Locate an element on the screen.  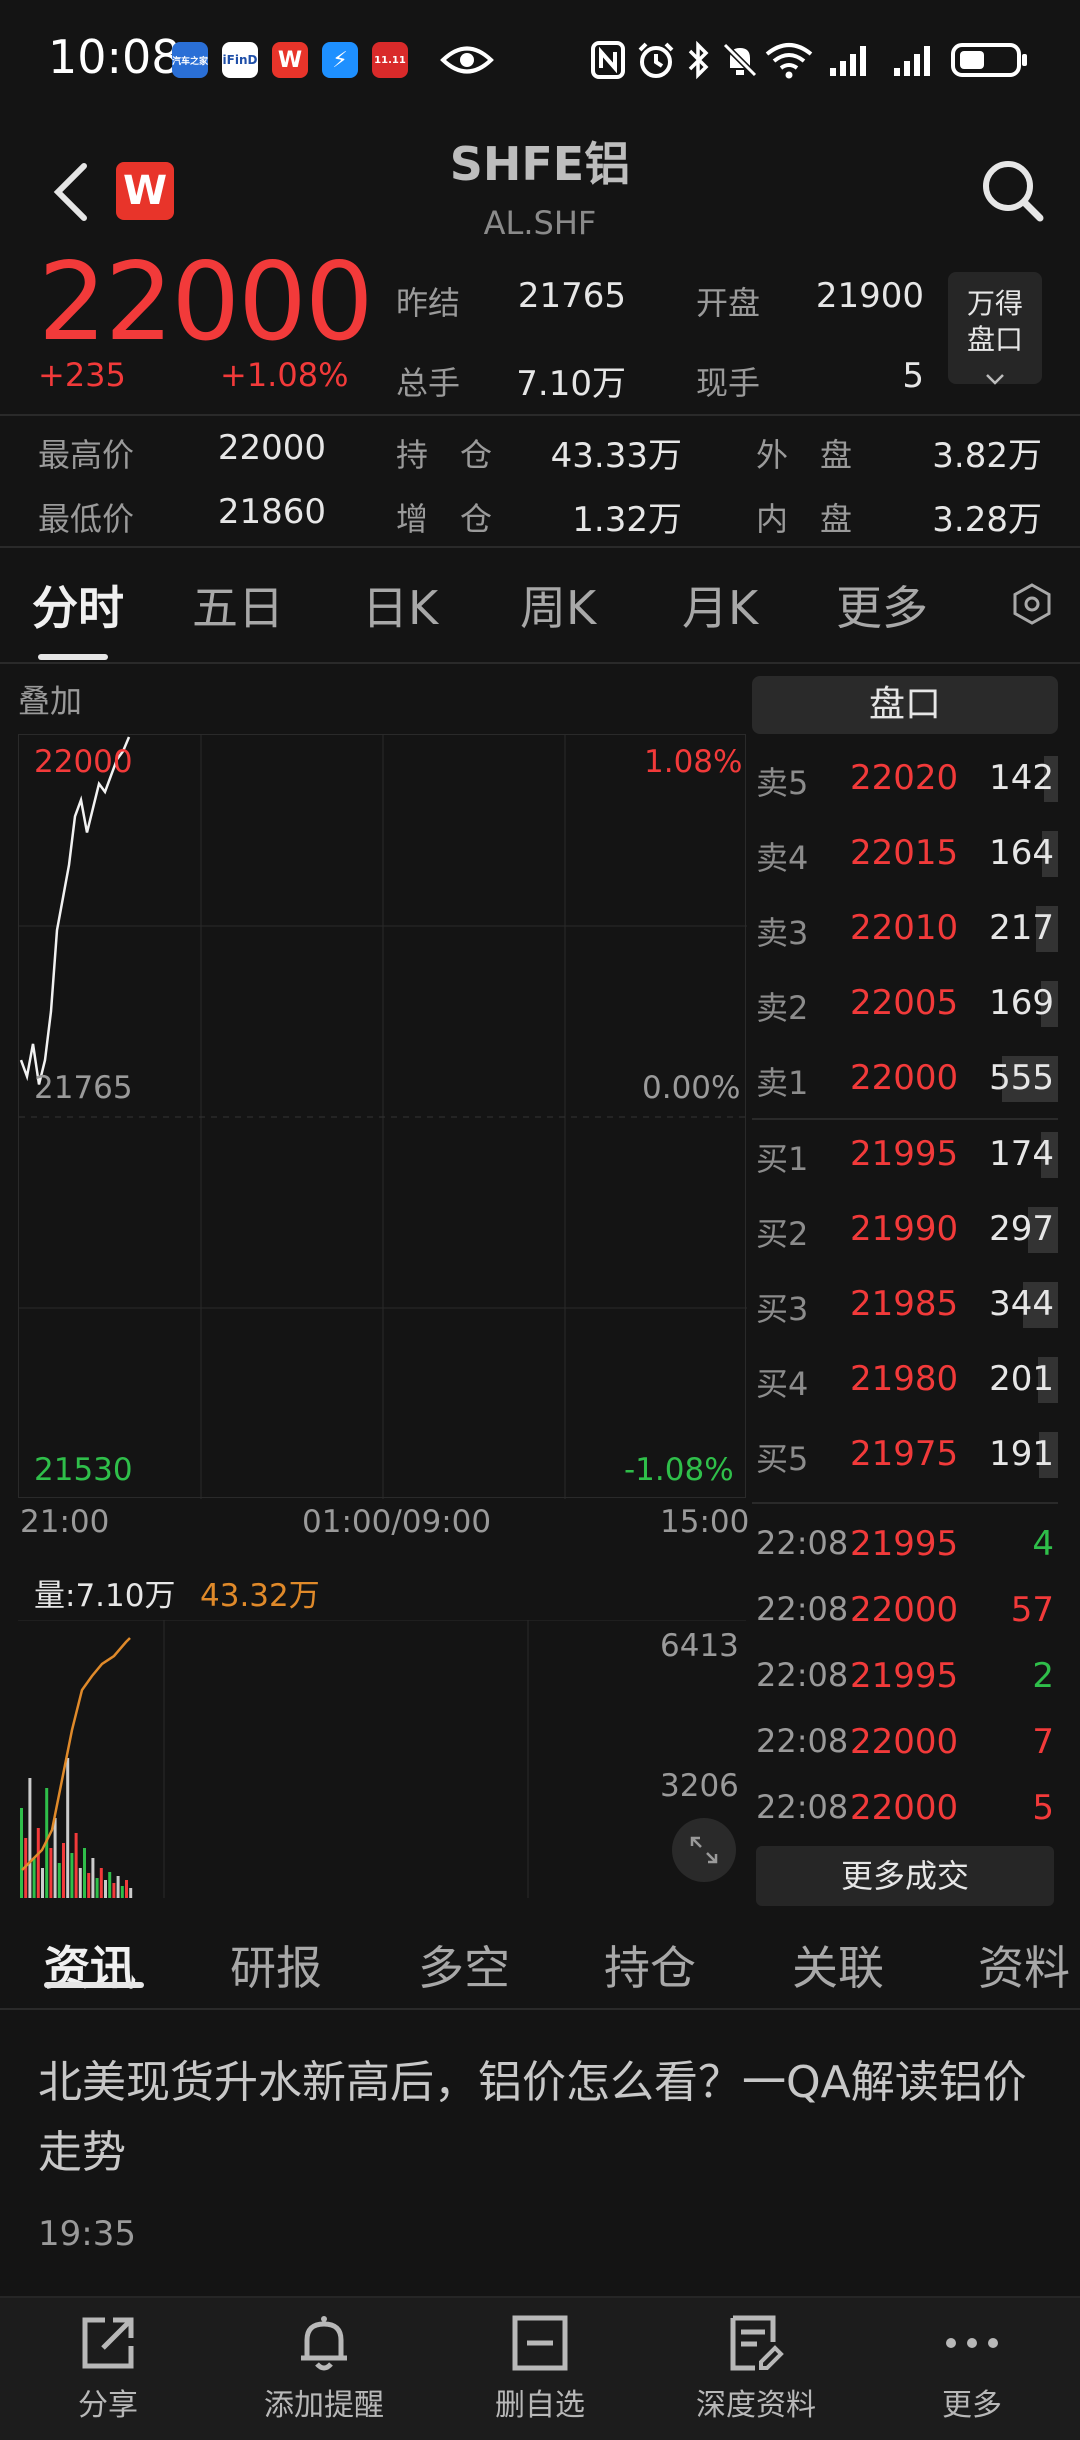
search-icon is located at coordinates (1013, 191).